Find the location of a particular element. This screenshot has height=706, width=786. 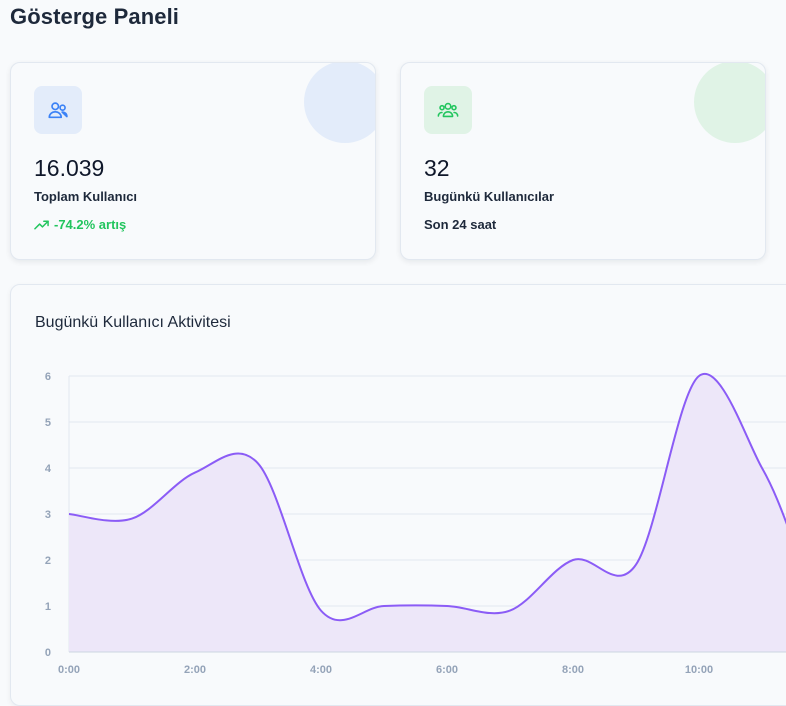

y-tick-label: 1 is located at coordinates (48, 607).